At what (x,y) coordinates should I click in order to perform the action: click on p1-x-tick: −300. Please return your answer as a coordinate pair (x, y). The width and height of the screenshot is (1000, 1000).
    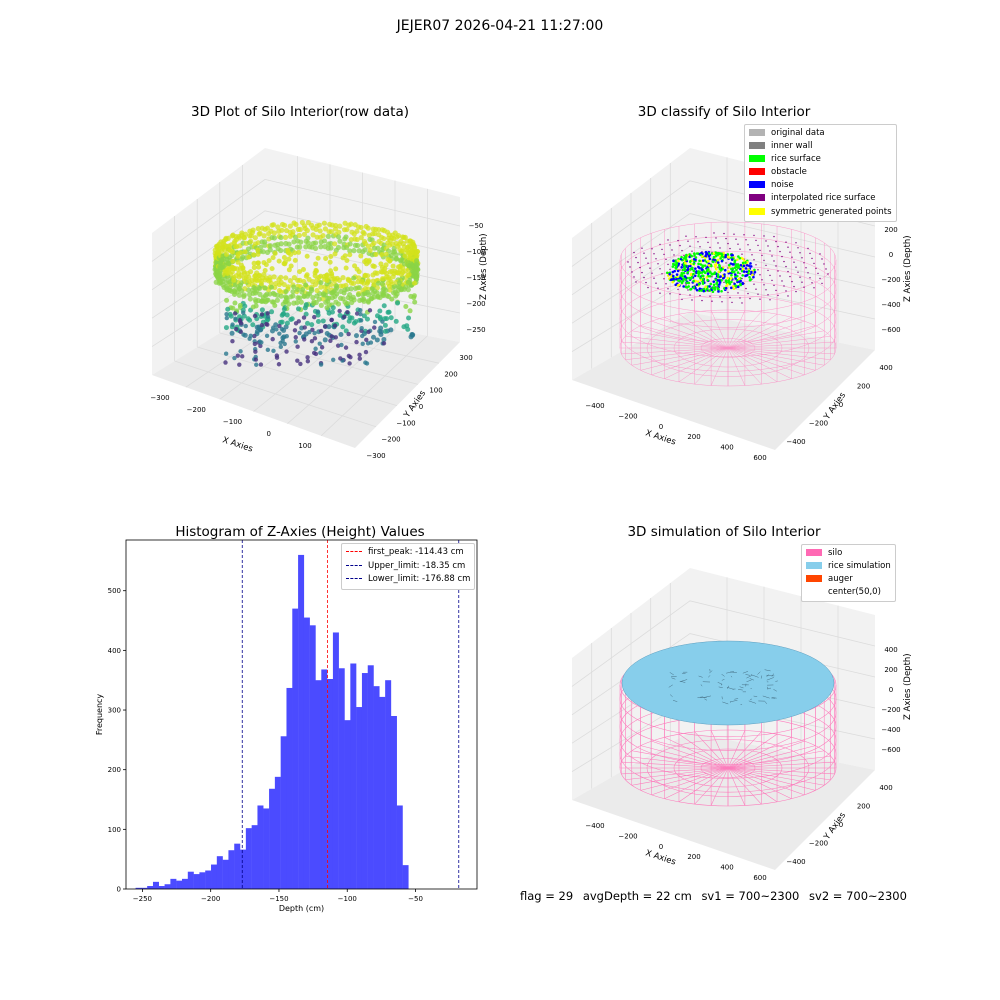
    Looking at the image, I should click on (159, 398).